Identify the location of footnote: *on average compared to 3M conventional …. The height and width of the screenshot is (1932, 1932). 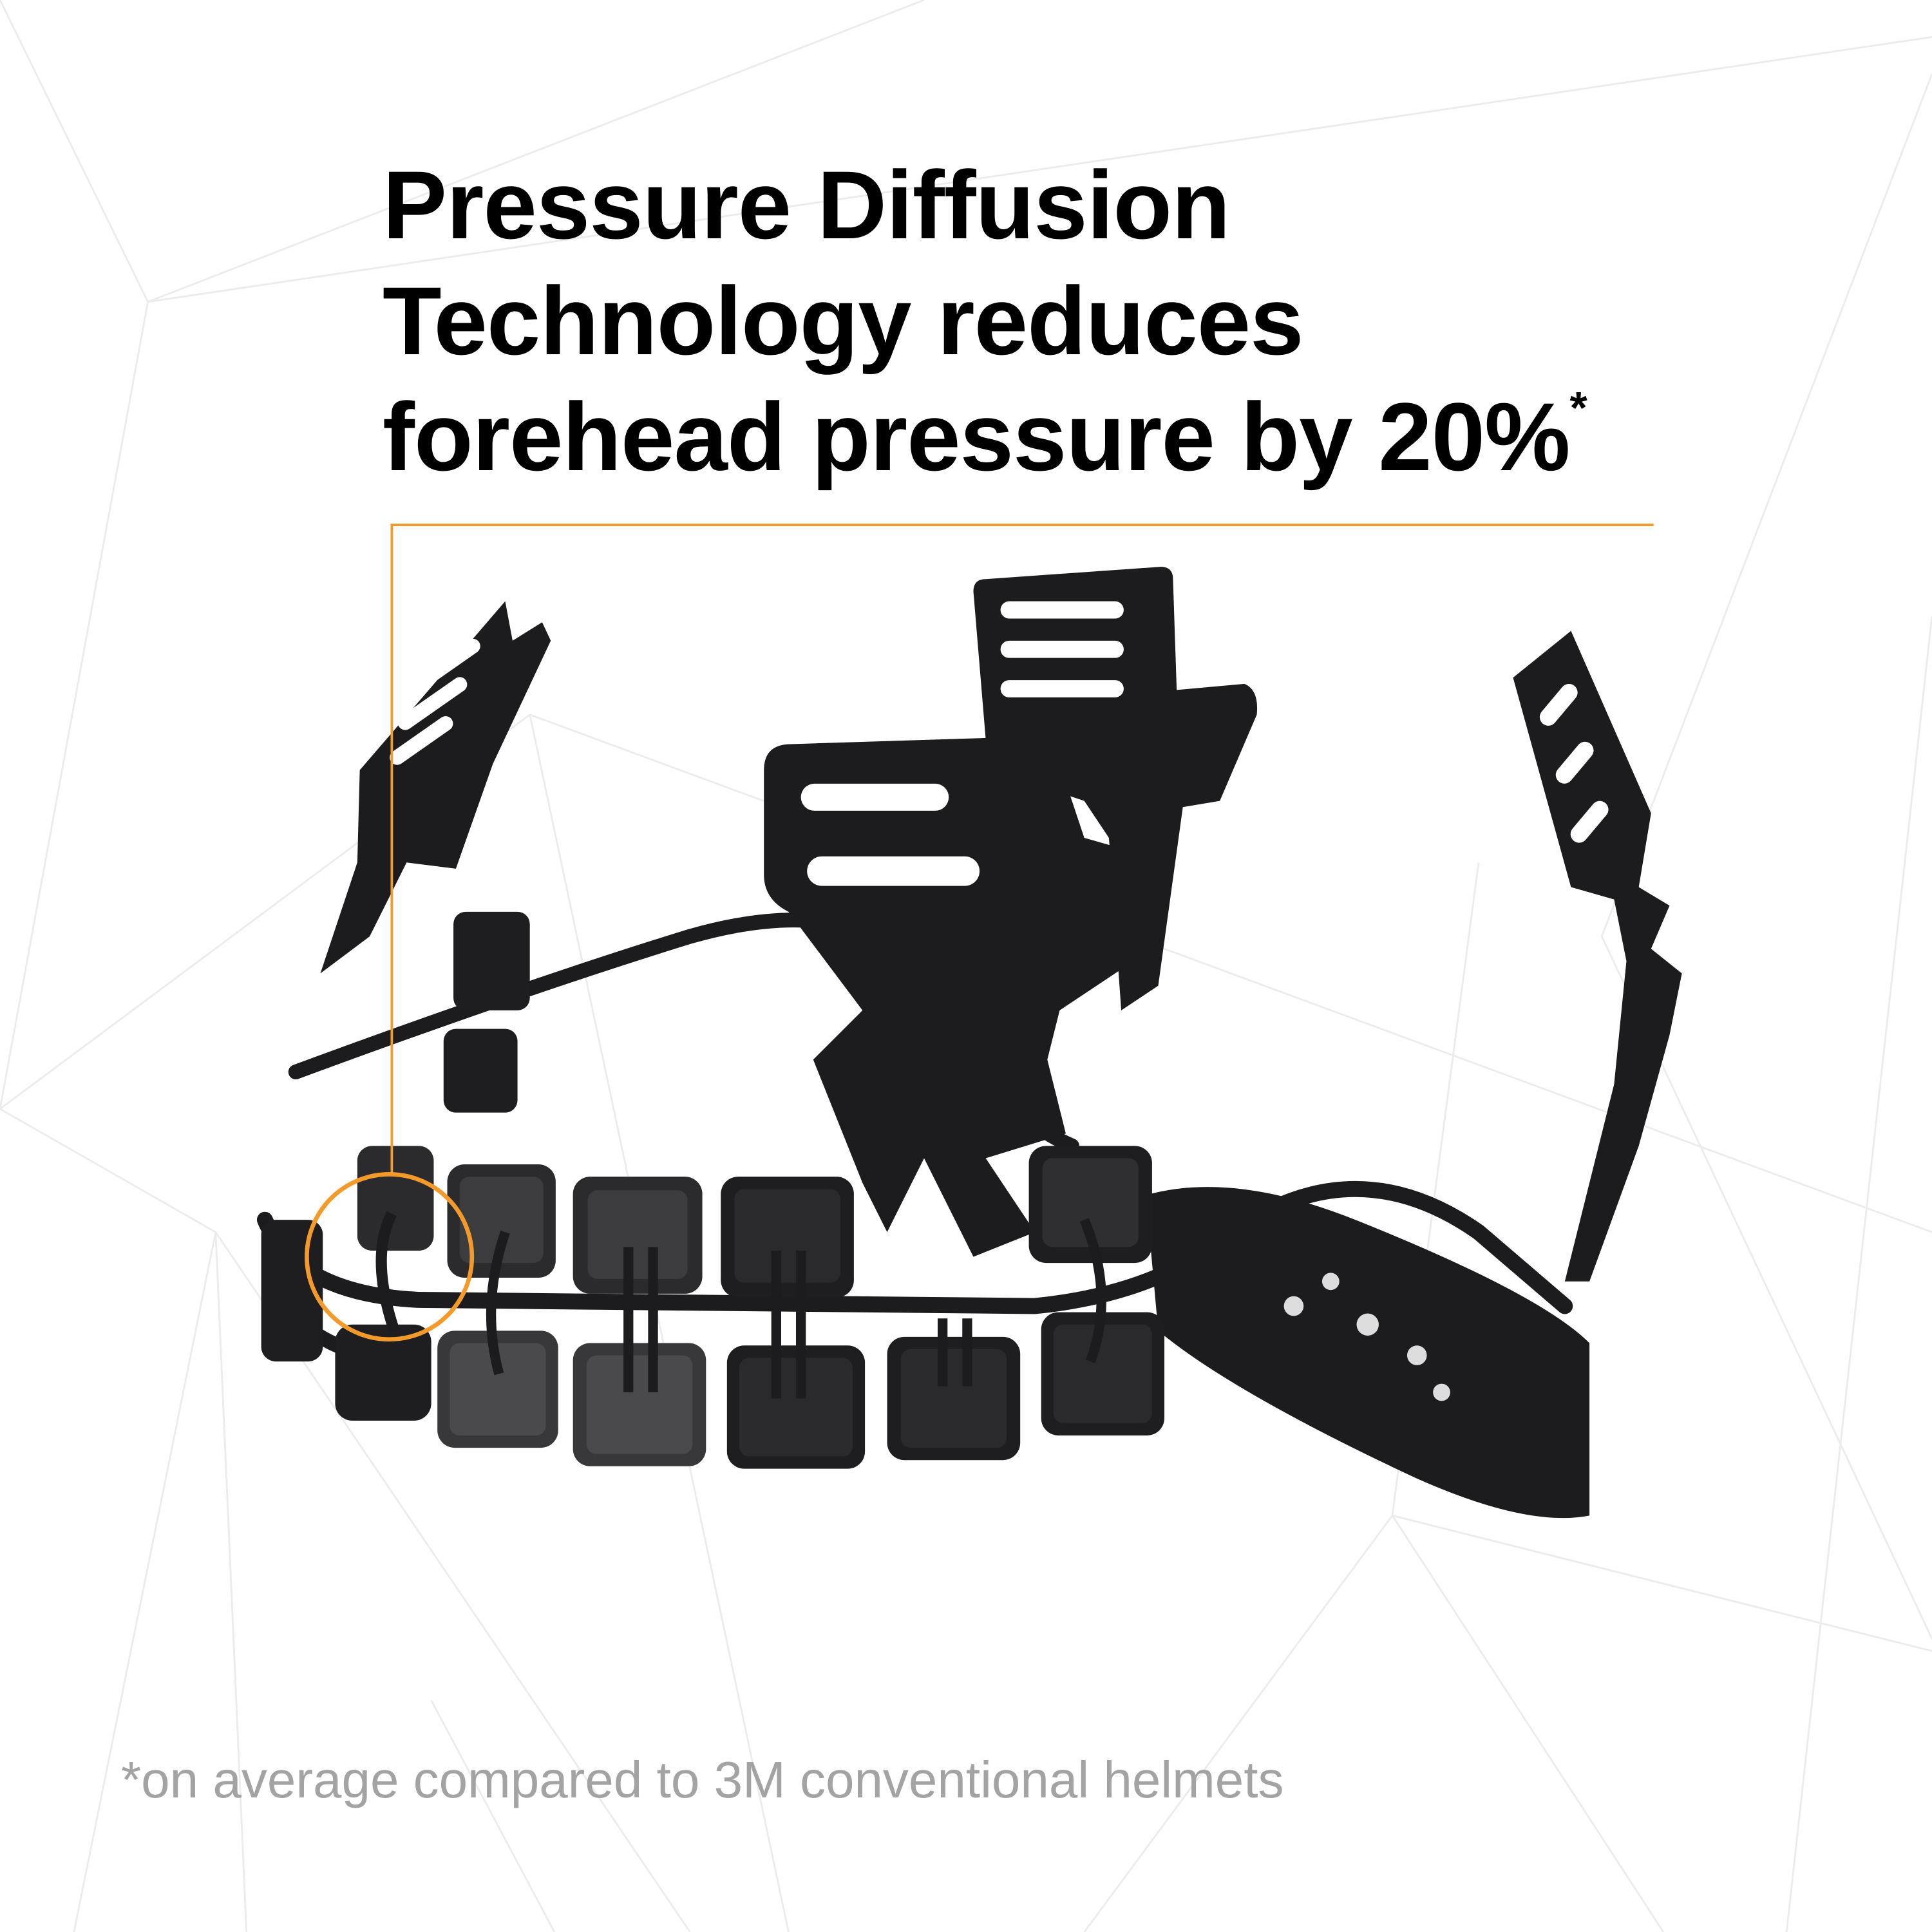
(702, 1779).